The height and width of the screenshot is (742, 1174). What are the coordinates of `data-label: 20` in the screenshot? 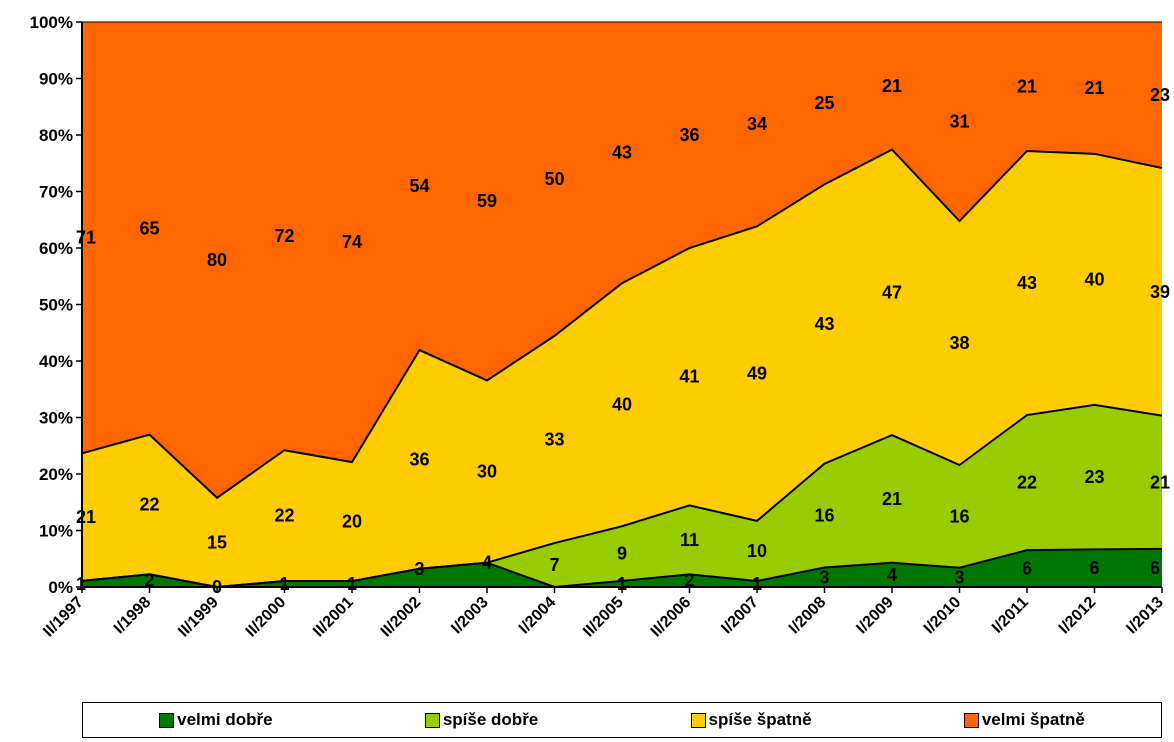 It's located at (352, 522).